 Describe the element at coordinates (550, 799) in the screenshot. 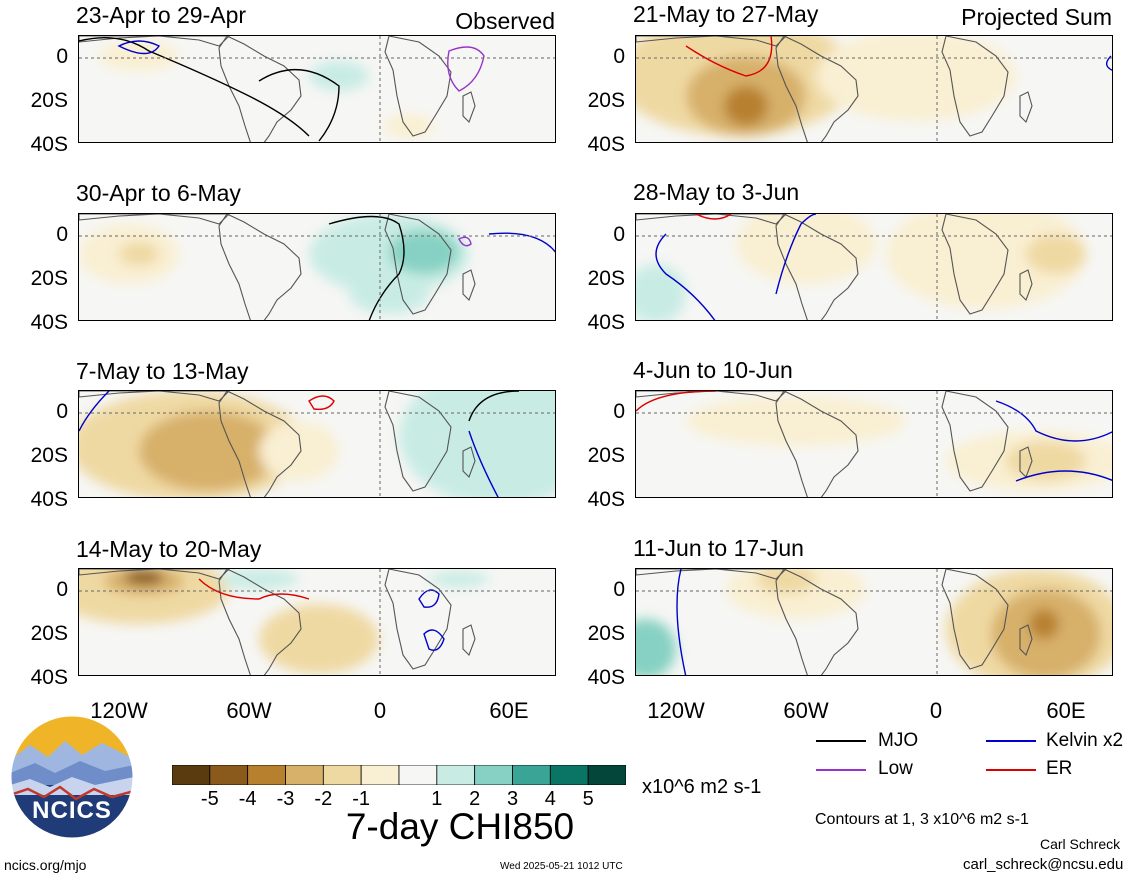

I see `colorbar-tick-label: 4` at that location.